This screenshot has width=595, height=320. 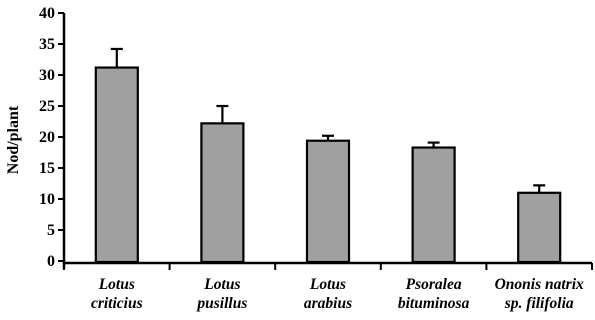 What do you see at coordinates (221, 294) in the screenshot?
I see `x-category-label: Lotus pusillus` at bounding box center [221, 294].